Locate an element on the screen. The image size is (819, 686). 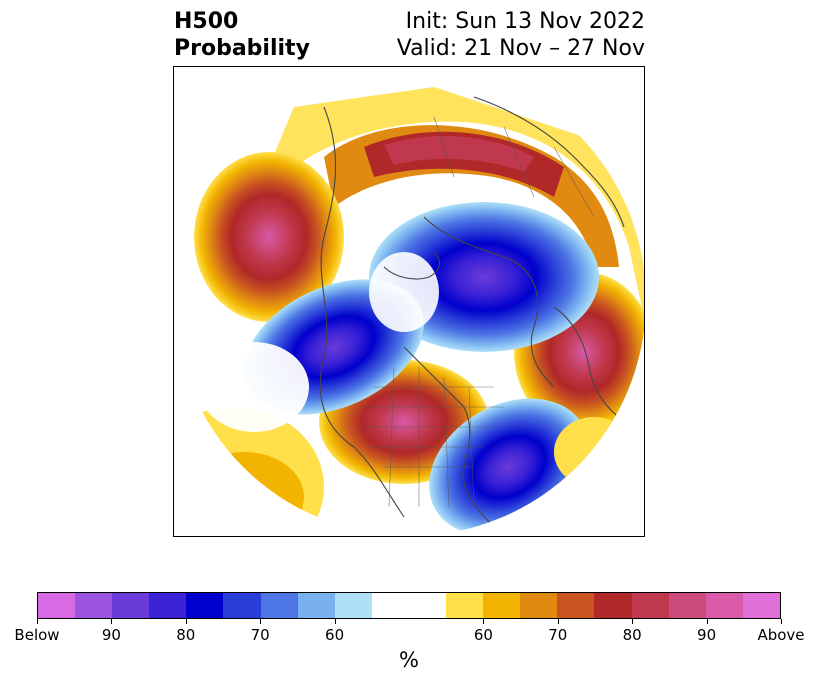
colorbar is located at coordinates (409, 605).